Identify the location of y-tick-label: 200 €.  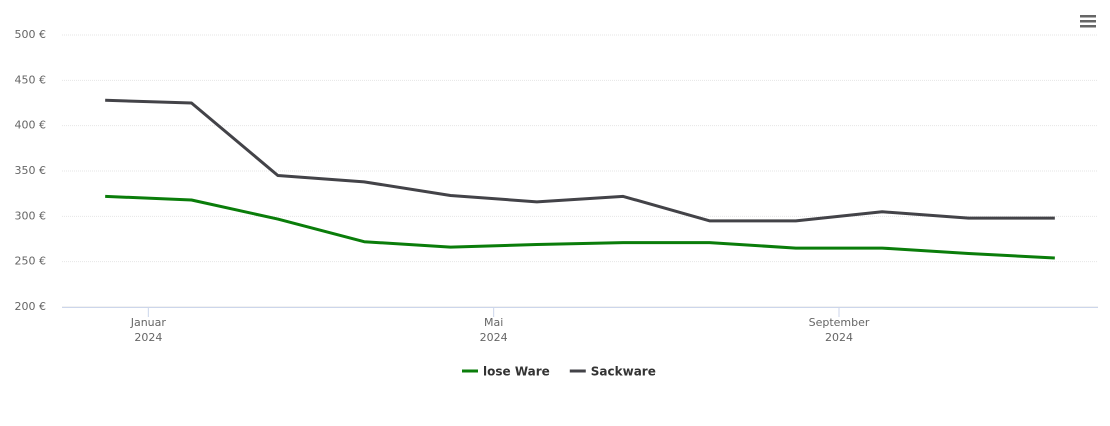
(31, 306).